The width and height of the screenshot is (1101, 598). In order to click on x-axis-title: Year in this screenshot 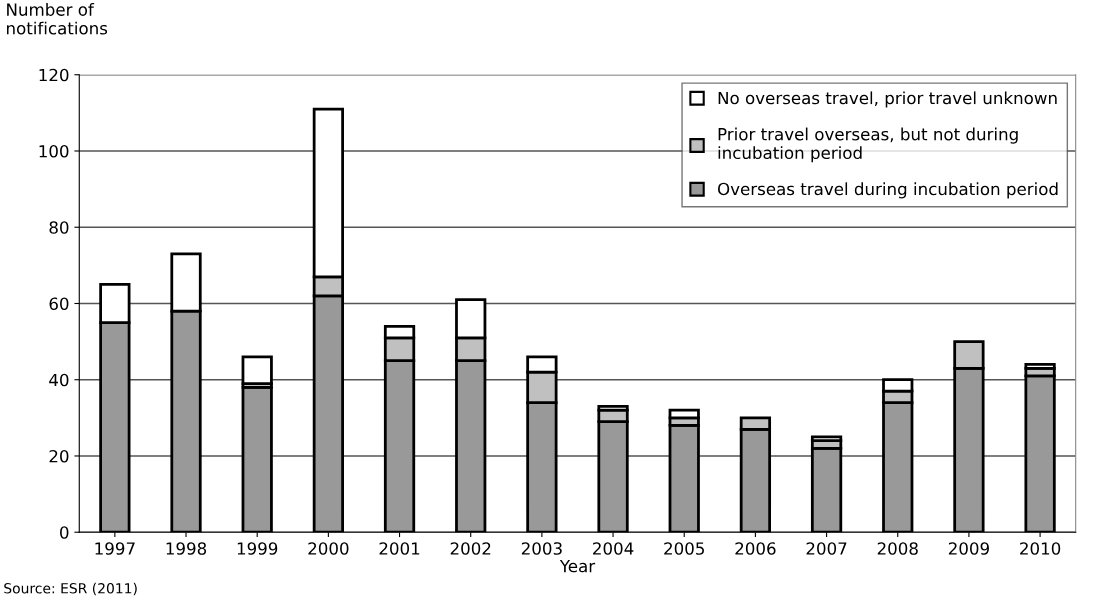, I will do `click(577, 566)`.